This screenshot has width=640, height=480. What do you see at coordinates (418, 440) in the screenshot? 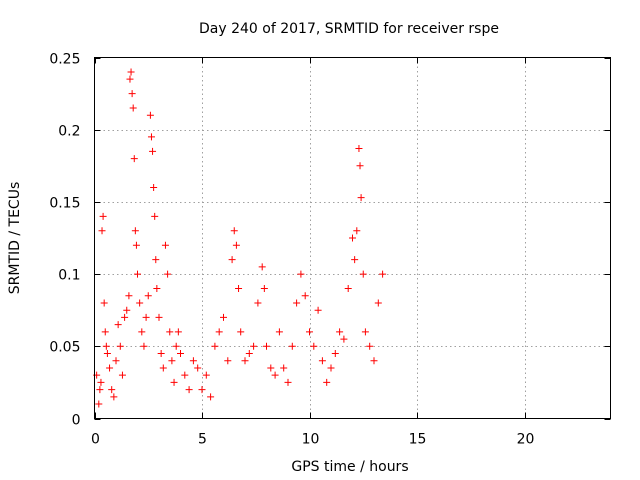
I see `x-tick-label: 15` at bounding box center [418, 440].